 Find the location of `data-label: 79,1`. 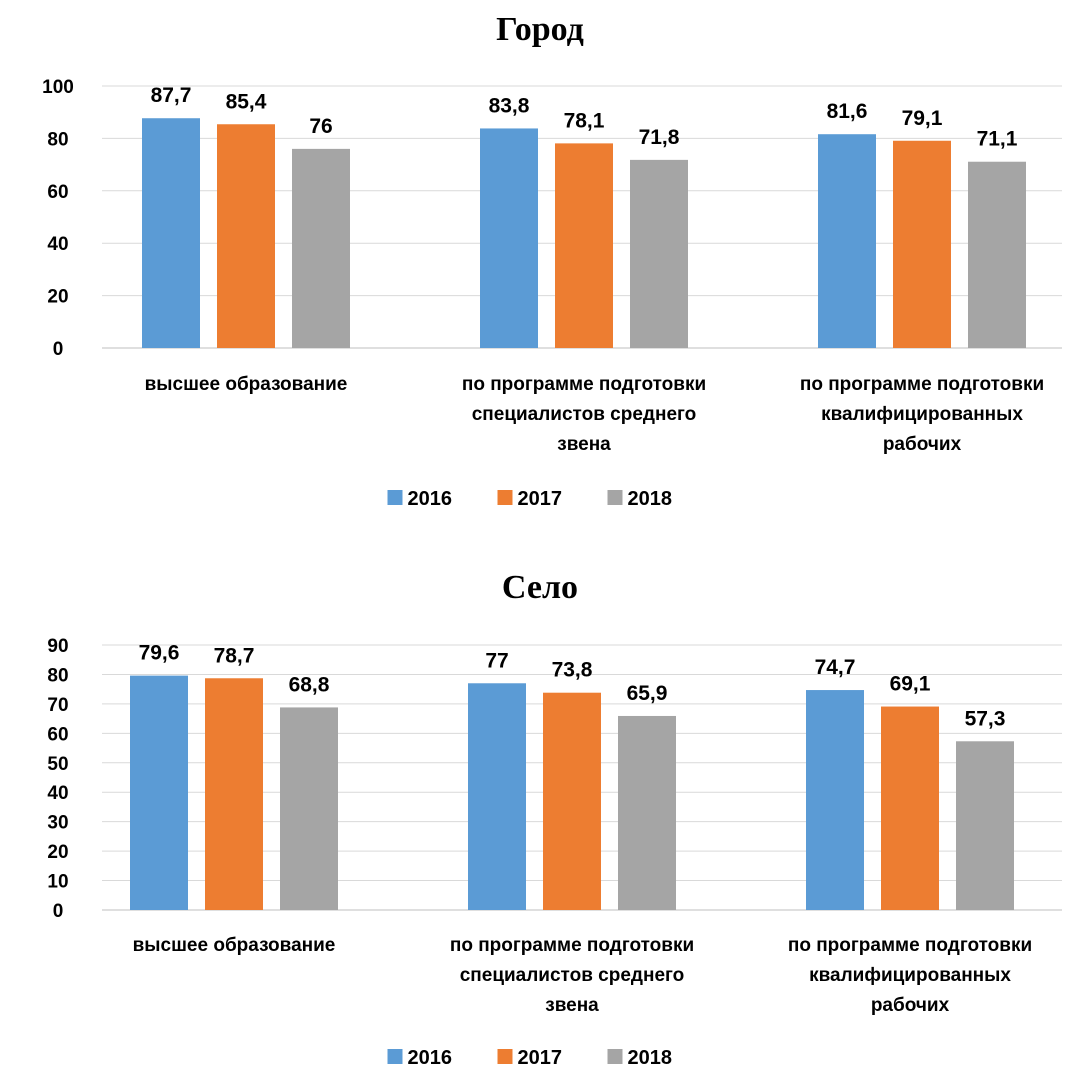

data-label: 79,1 is located at coordinates (922, 118).